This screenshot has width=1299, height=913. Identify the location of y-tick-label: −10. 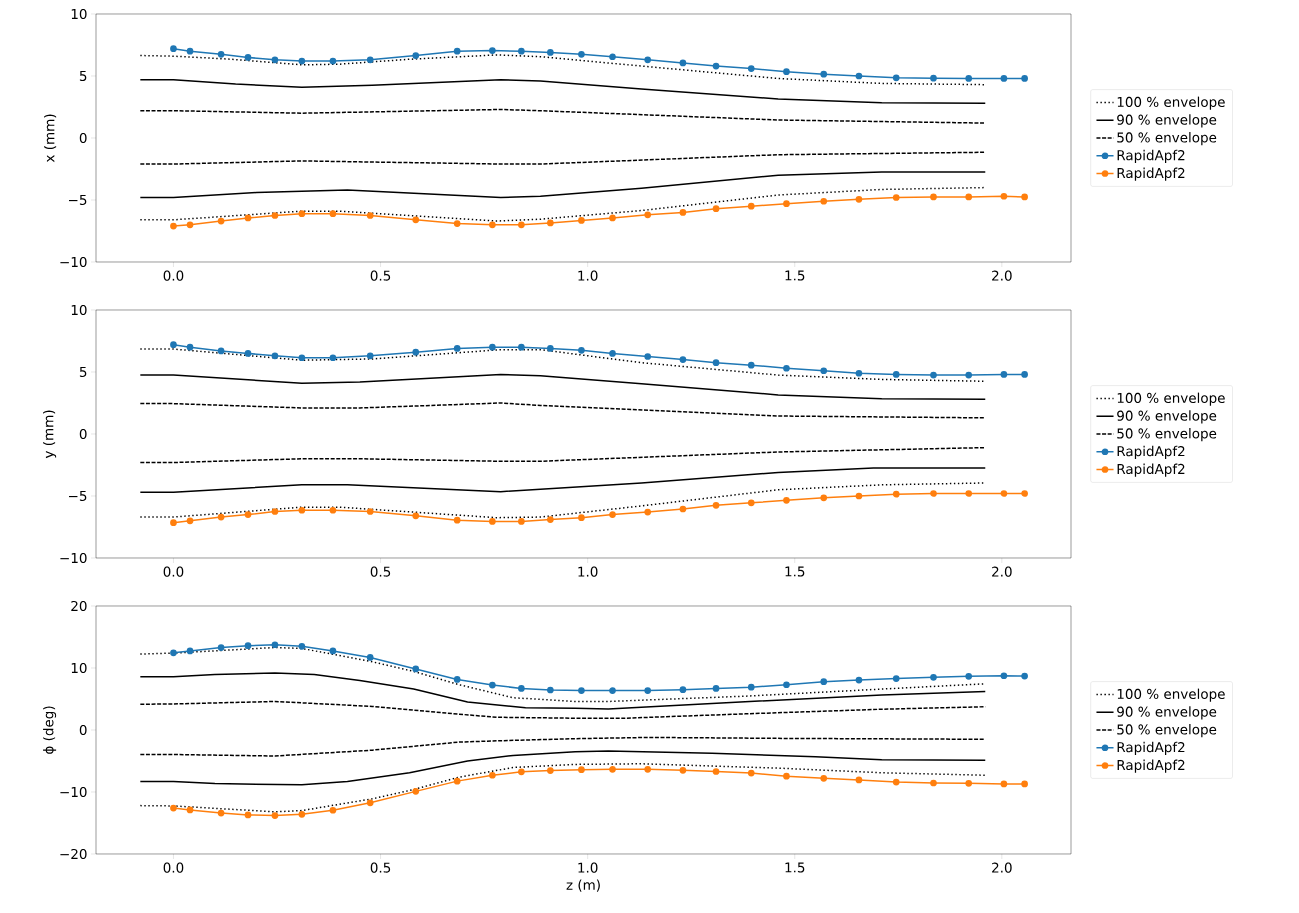
(73, 792).